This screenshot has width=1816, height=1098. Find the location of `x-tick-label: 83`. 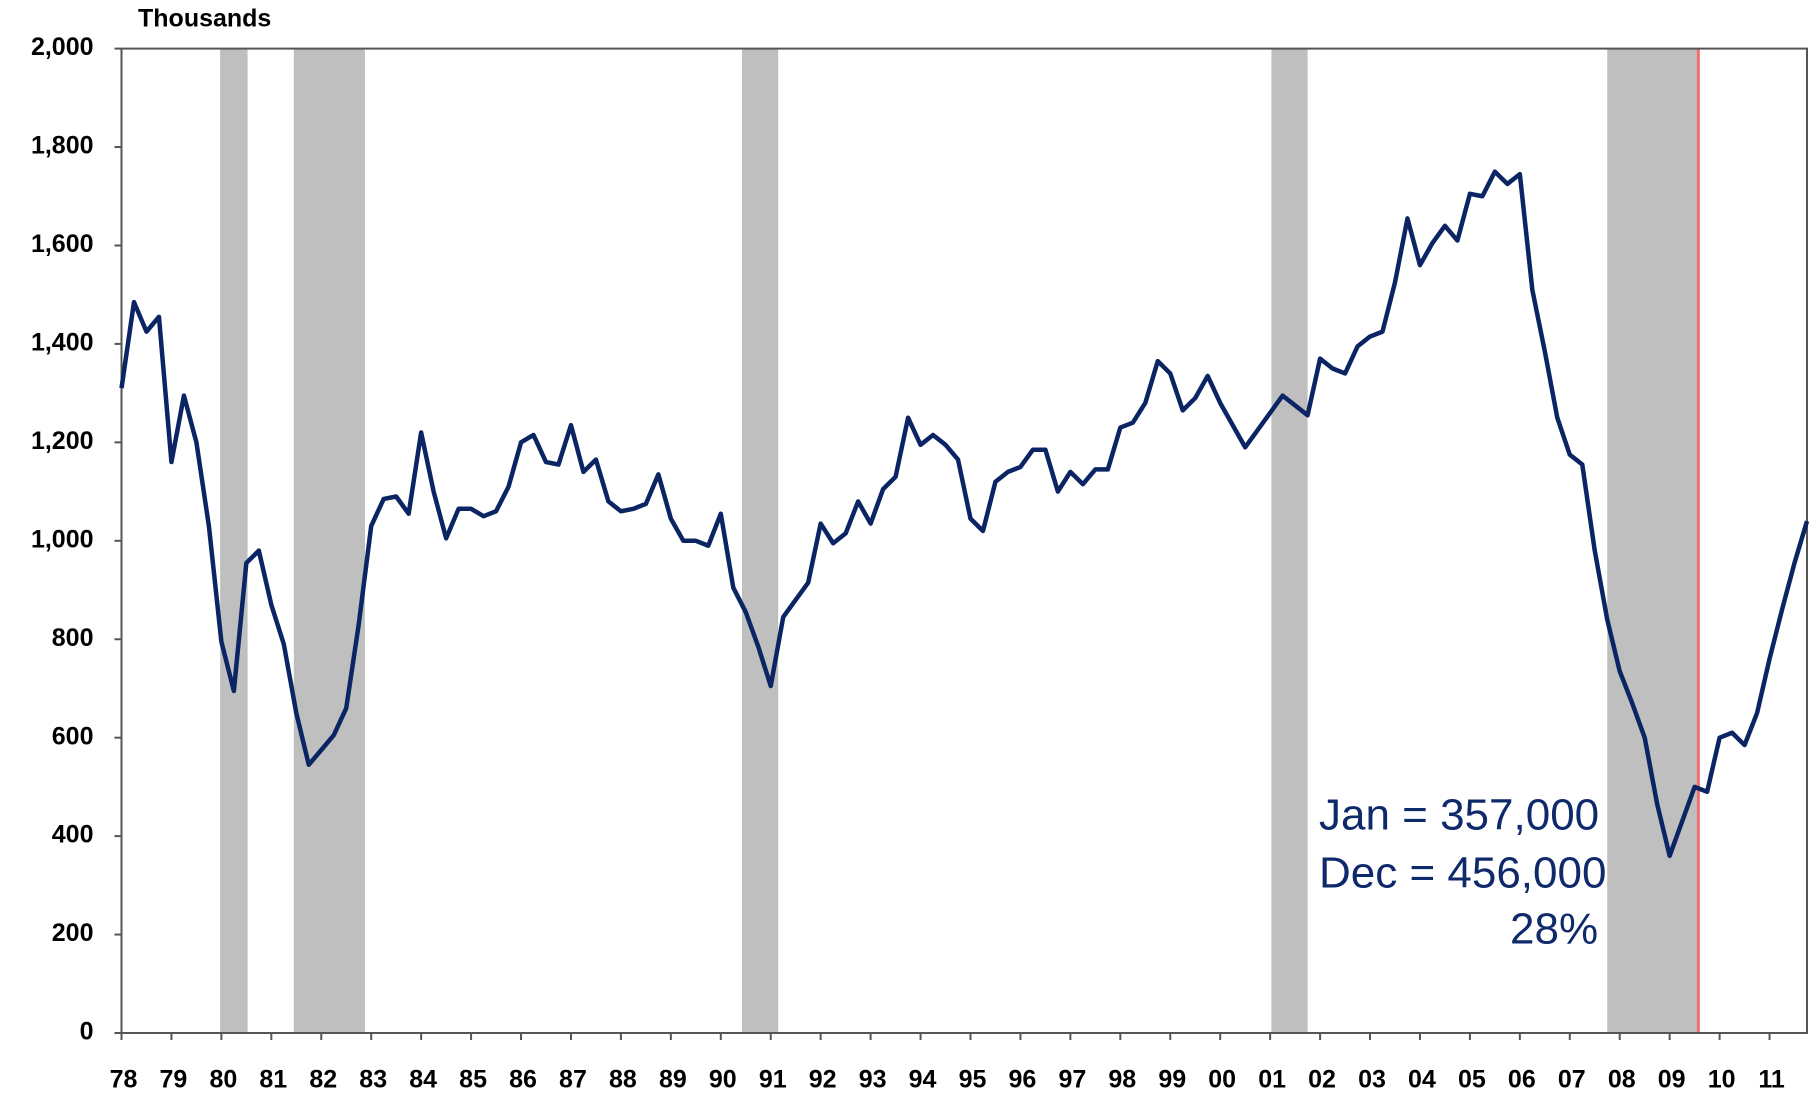

x-tick-label: 83 is located at coordinates (373, 1080).